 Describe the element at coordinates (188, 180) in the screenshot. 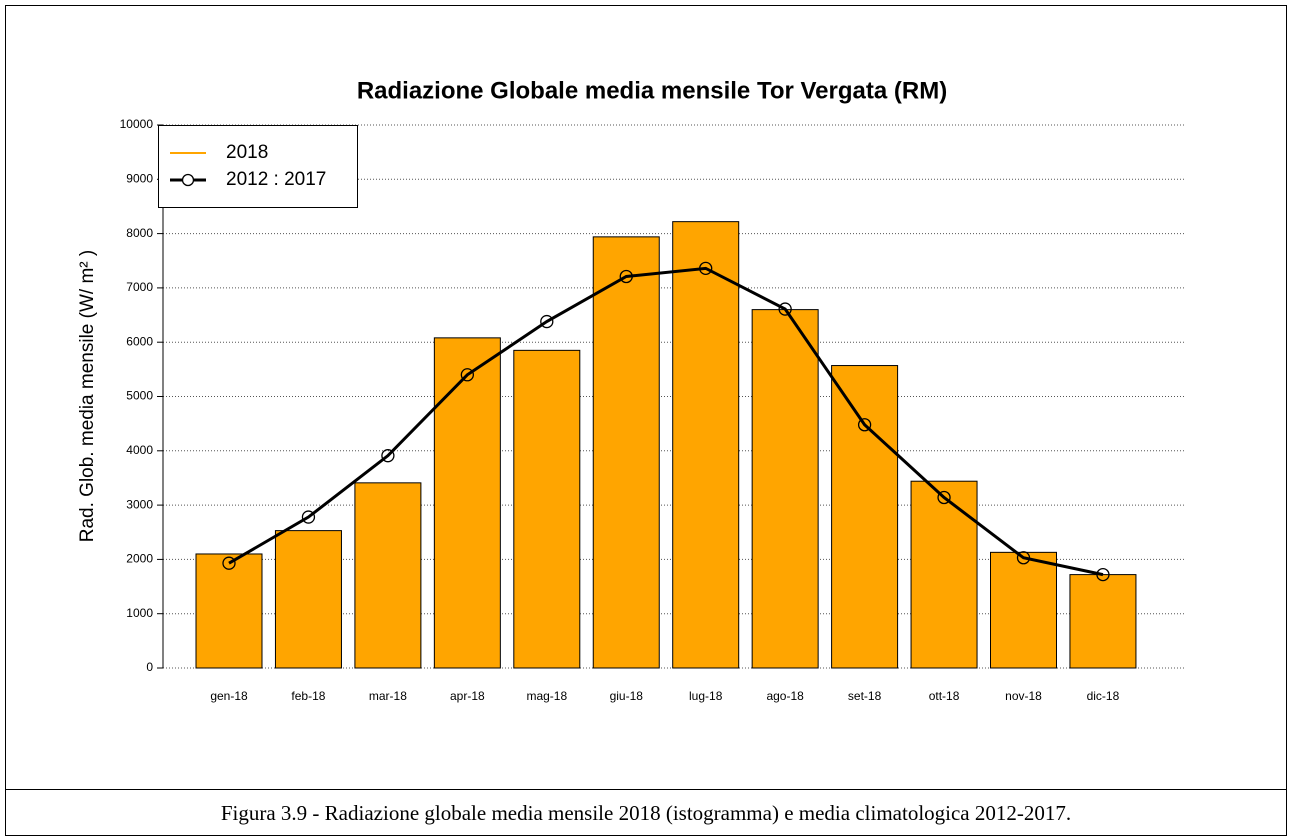

I see `legend-marker` at that location.